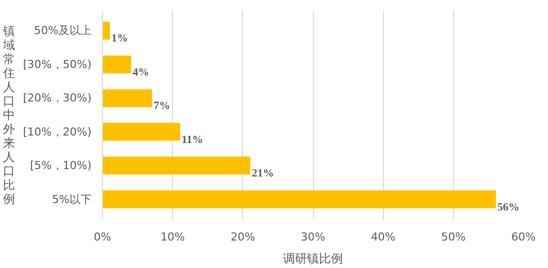 The width and height of the screenshot is (548, 268). What do you see at coordinates (141, 72) in the screenshot?
I see `data-label: 4%` at bounding box center [141, 72].